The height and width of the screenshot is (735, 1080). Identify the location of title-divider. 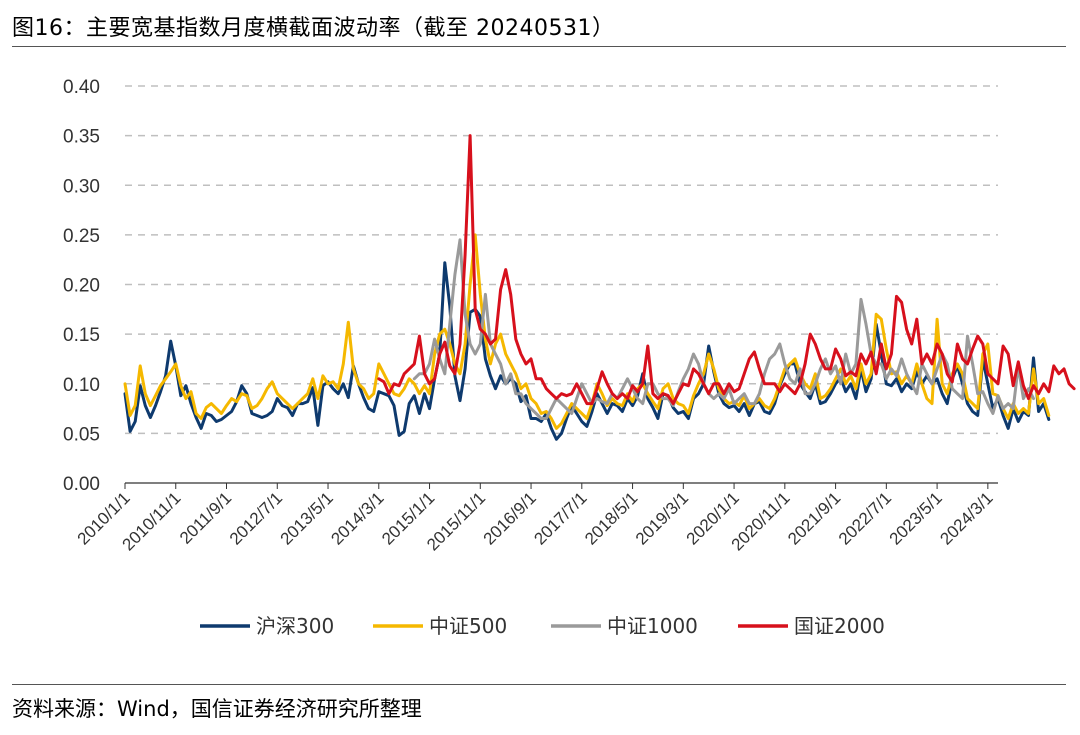
(539, 46).